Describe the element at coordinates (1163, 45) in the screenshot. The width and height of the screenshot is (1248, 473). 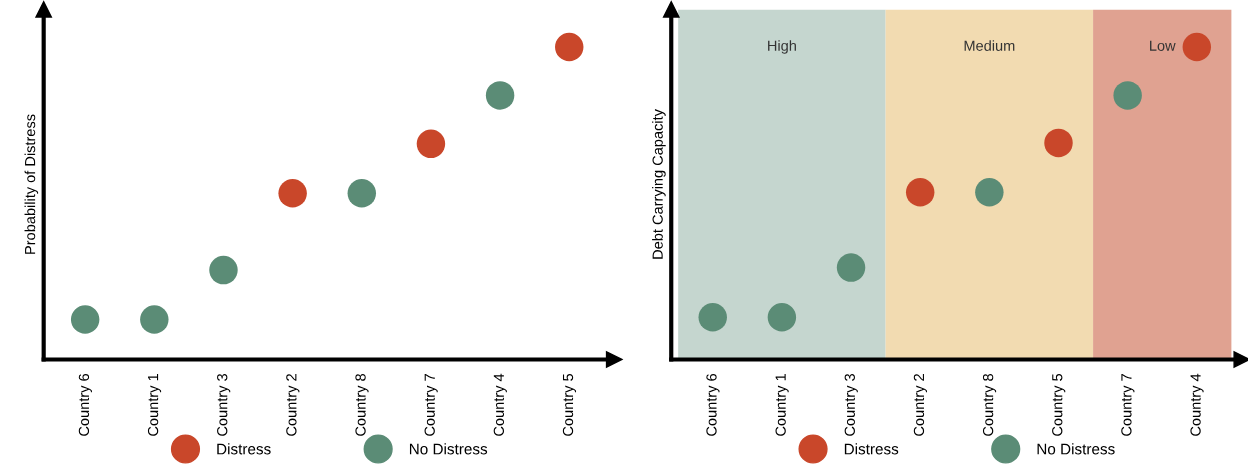
I see `band-label: Low` at that location.